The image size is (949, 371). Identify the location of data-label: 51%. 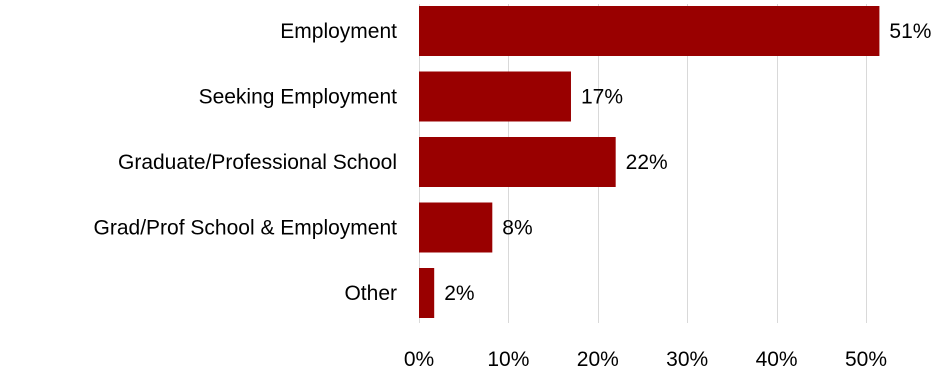
(910, 31).